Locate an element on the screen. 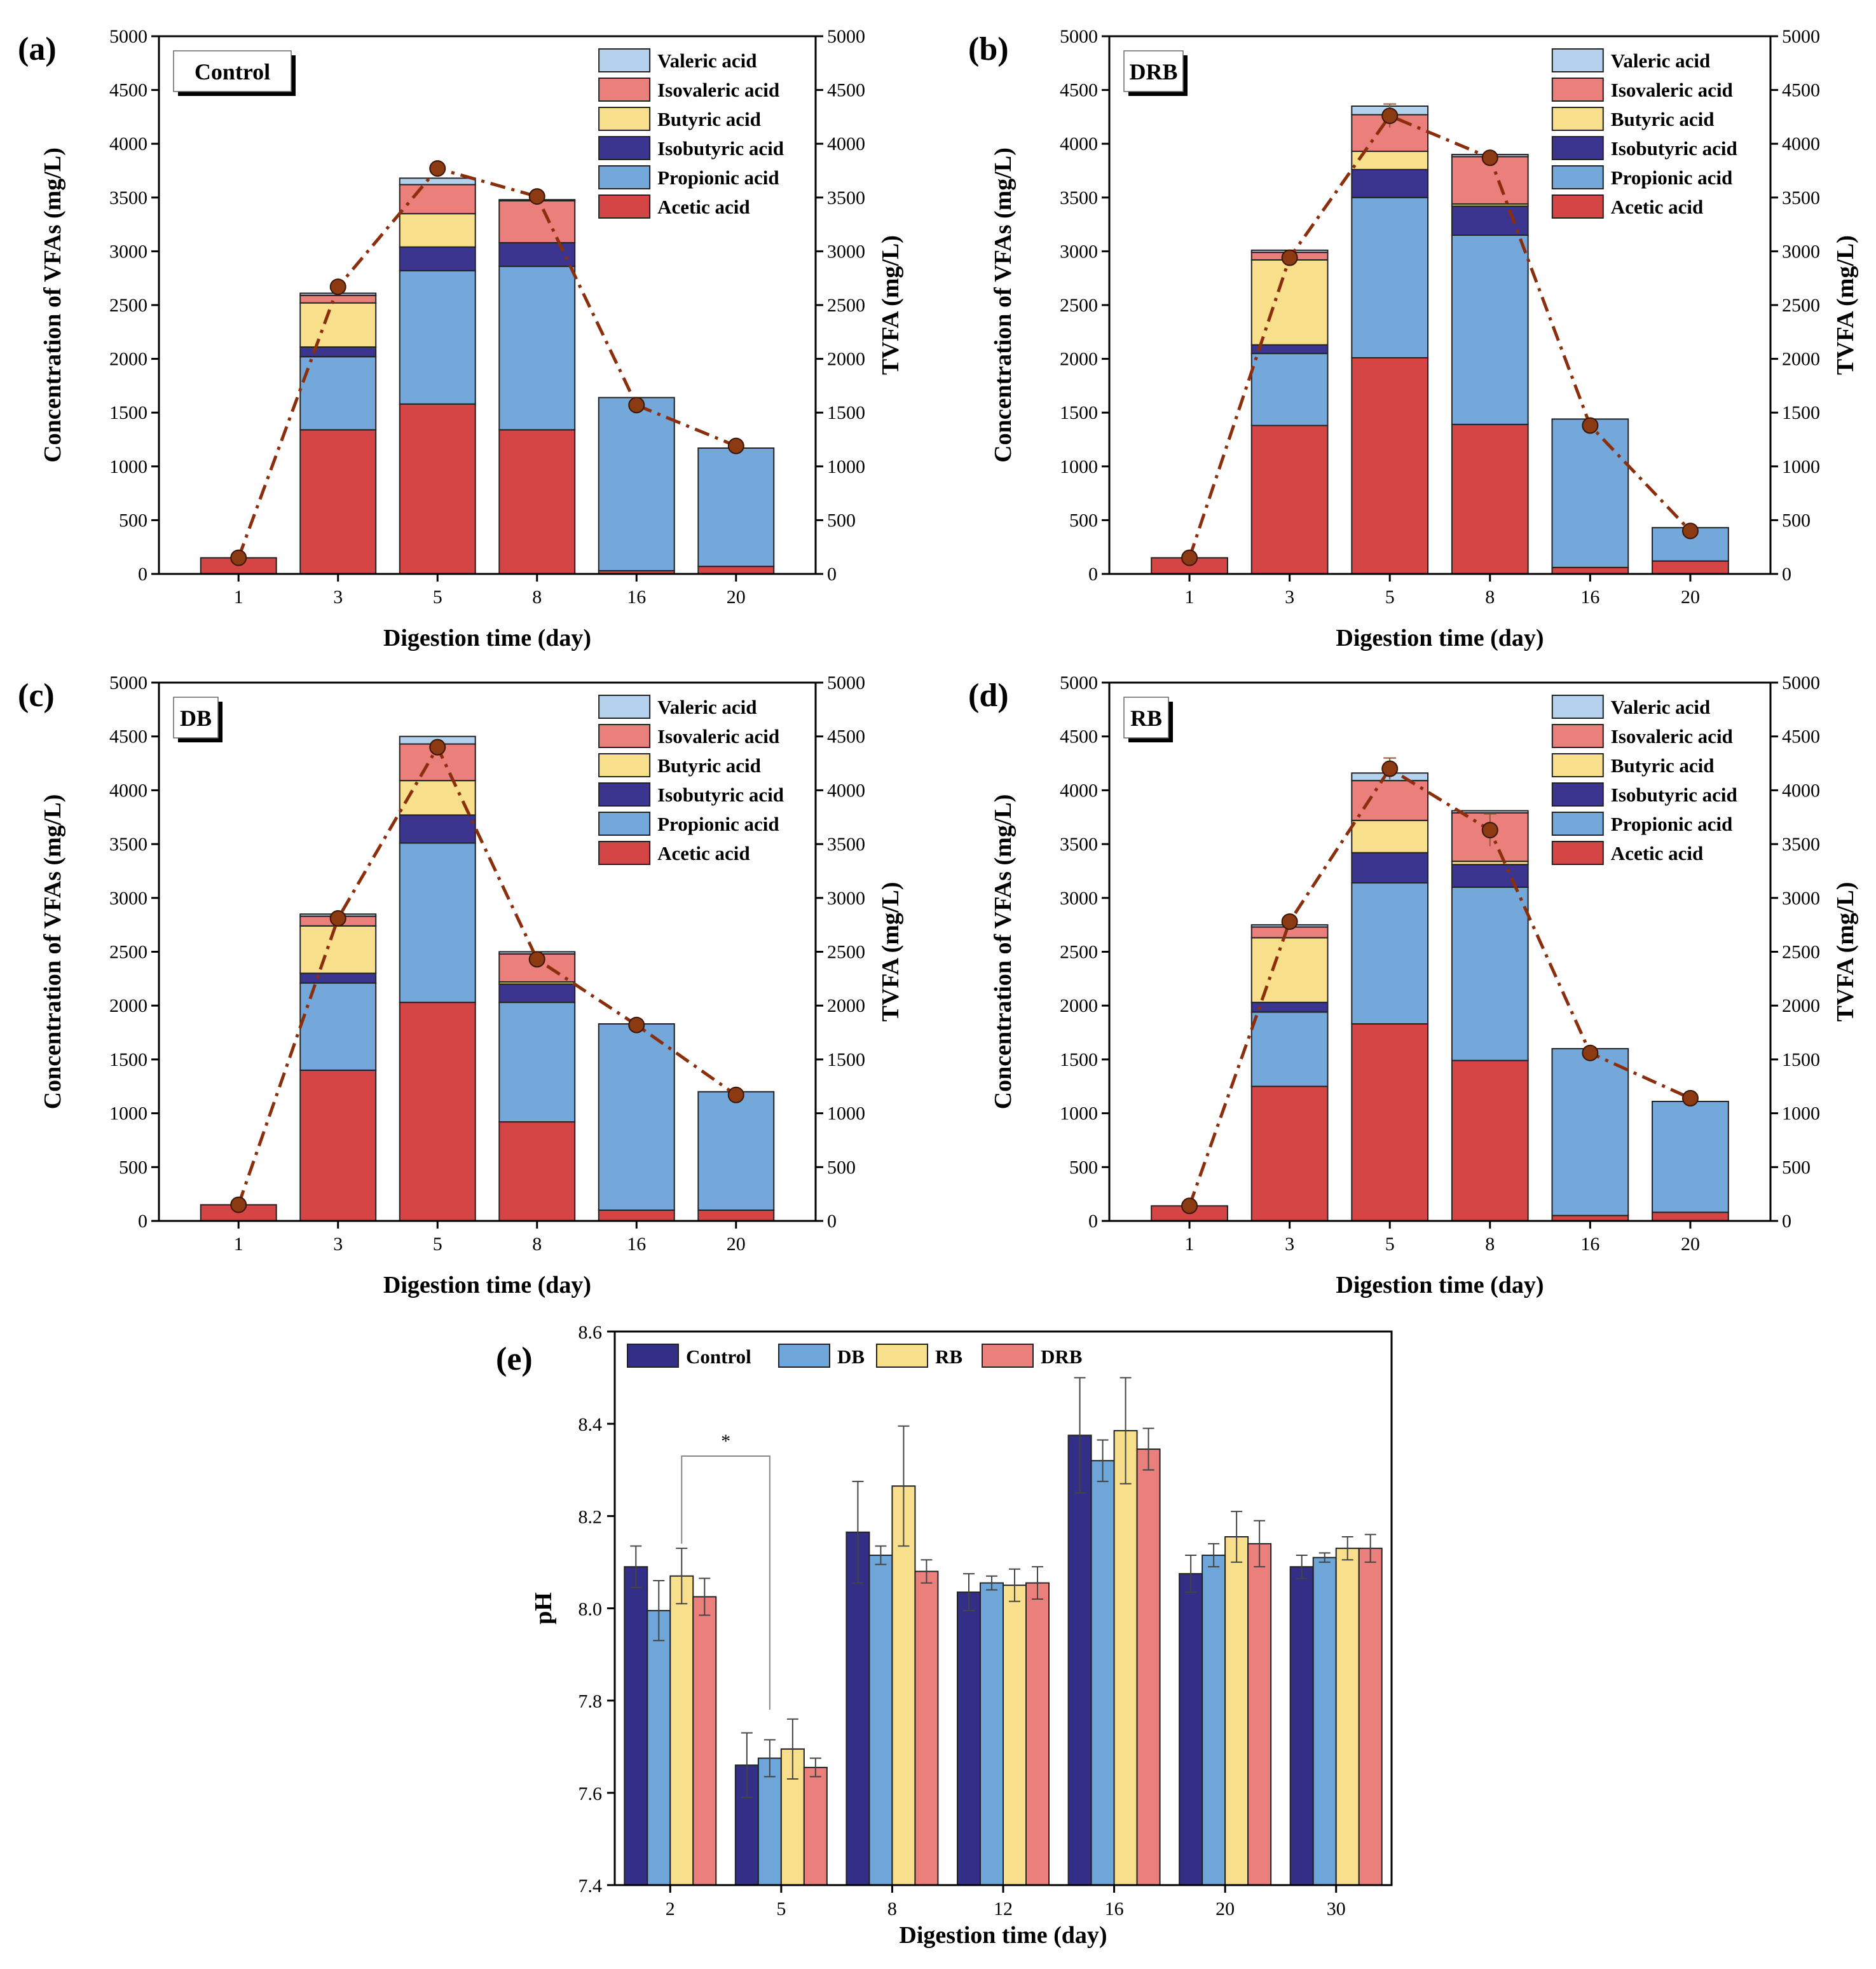  y2-tick-label: 4000 is located at coordinates (846, 143).